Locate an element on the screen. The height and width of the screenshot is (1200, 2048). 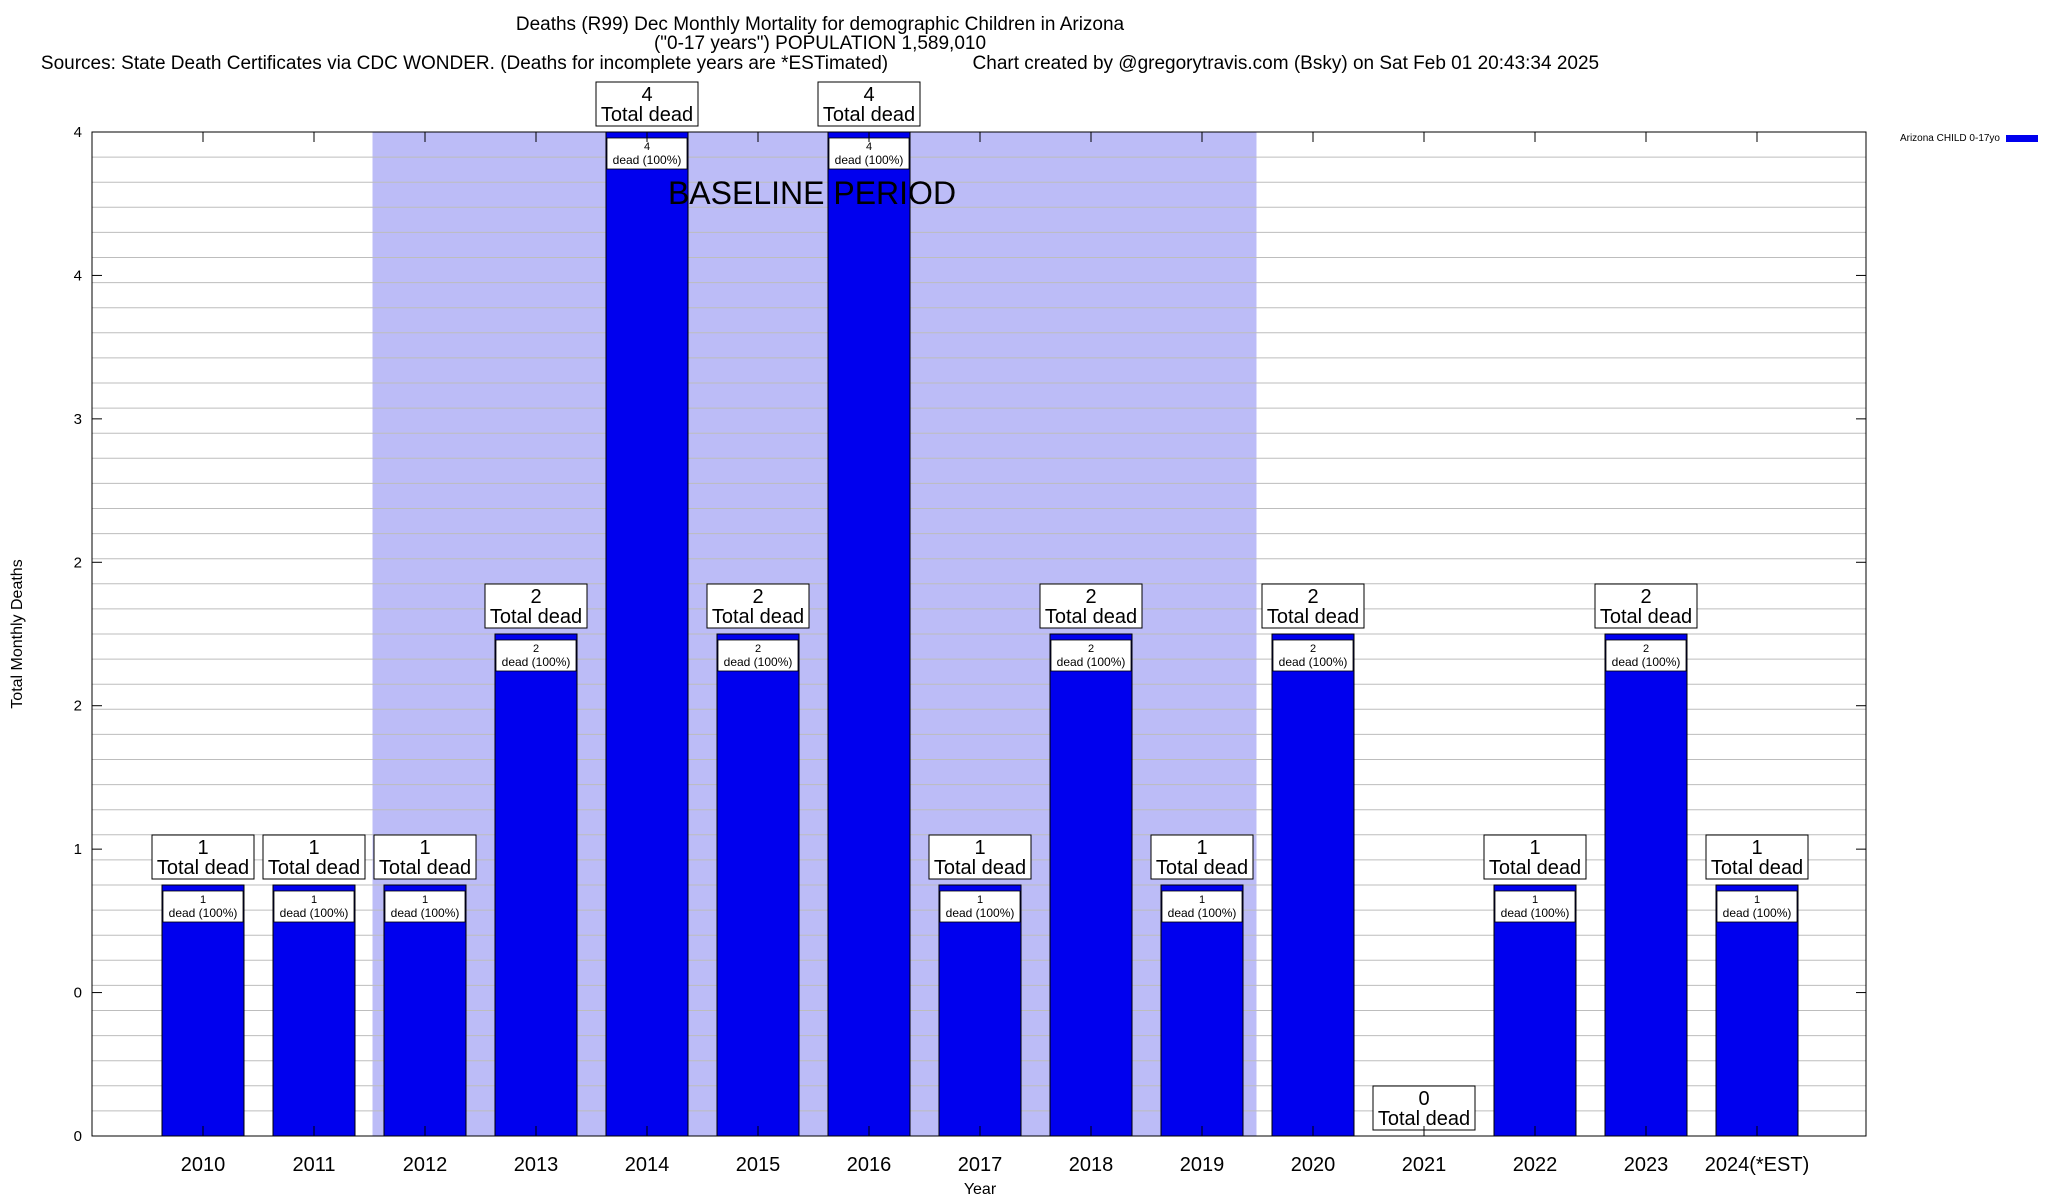
x-tick-label: 2013 is located at coordinates (536, 1165).